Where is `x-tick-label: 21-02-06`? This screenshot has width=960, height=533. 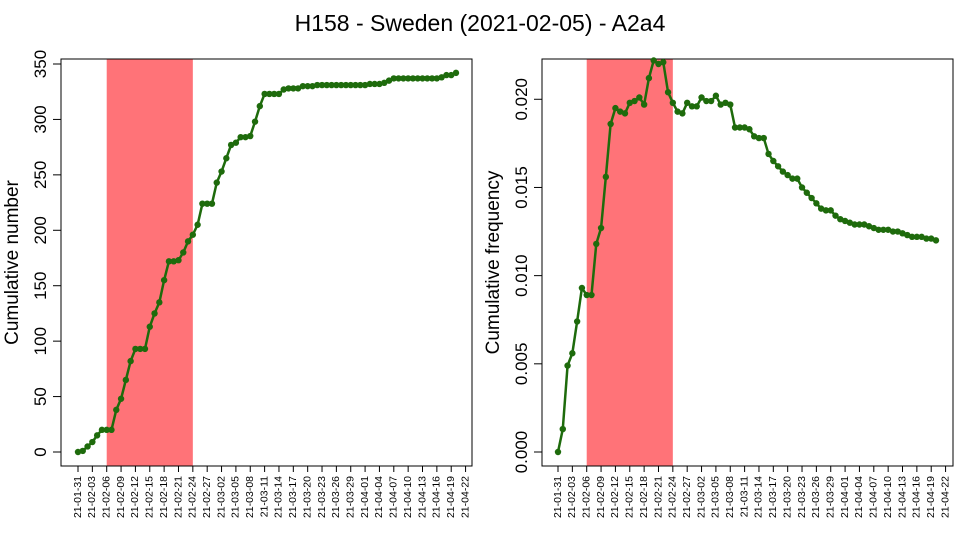 x-tick-label: 21-02-06 is located at coordinates (106, 497).